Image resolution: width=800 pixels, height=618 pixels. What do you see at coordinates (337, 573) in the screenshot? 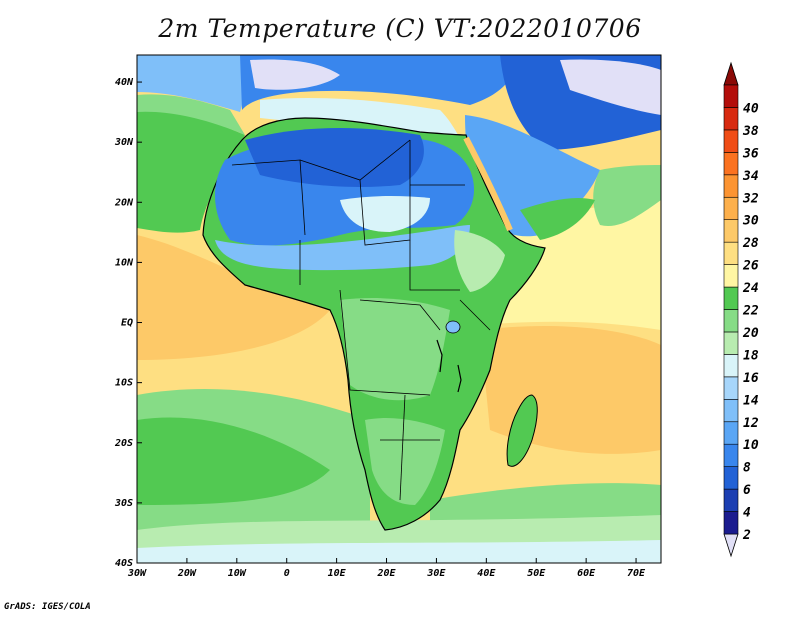
I see `lon-tick-label: 10E` at bounding box center [337, 573].